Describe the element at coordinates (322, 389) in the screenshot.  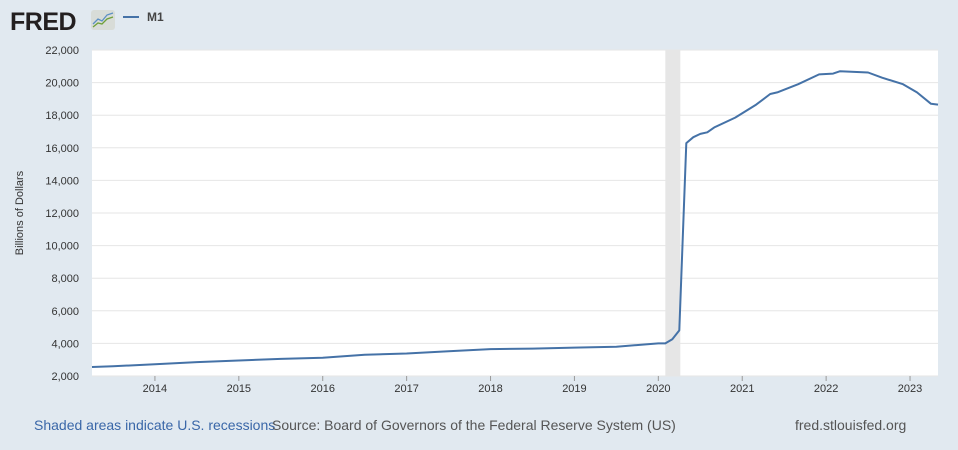
I see `x-tick-label: 2016` at that location.